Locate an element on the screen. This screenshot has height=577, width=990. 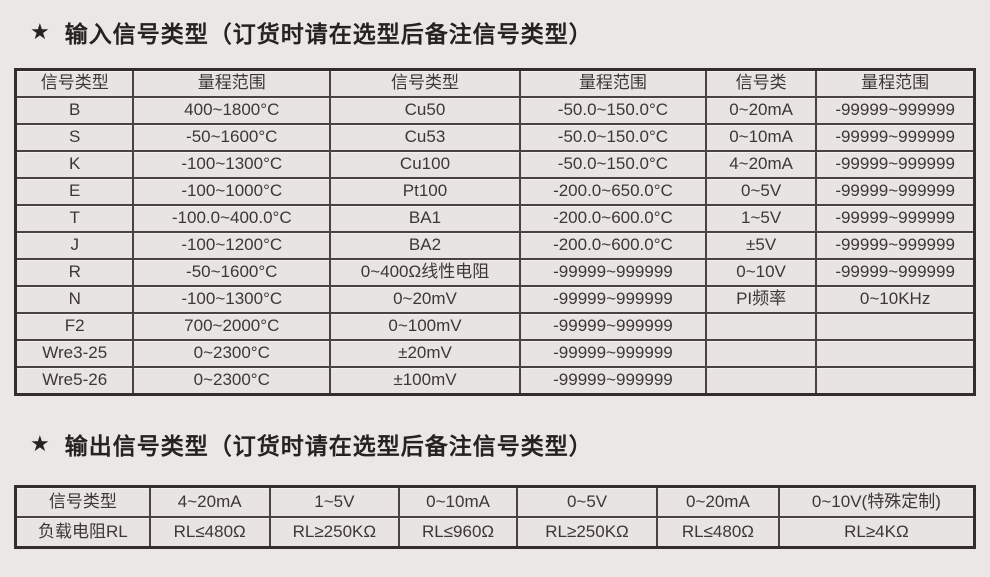
table-cell: N is located at coordinates (74, 299).